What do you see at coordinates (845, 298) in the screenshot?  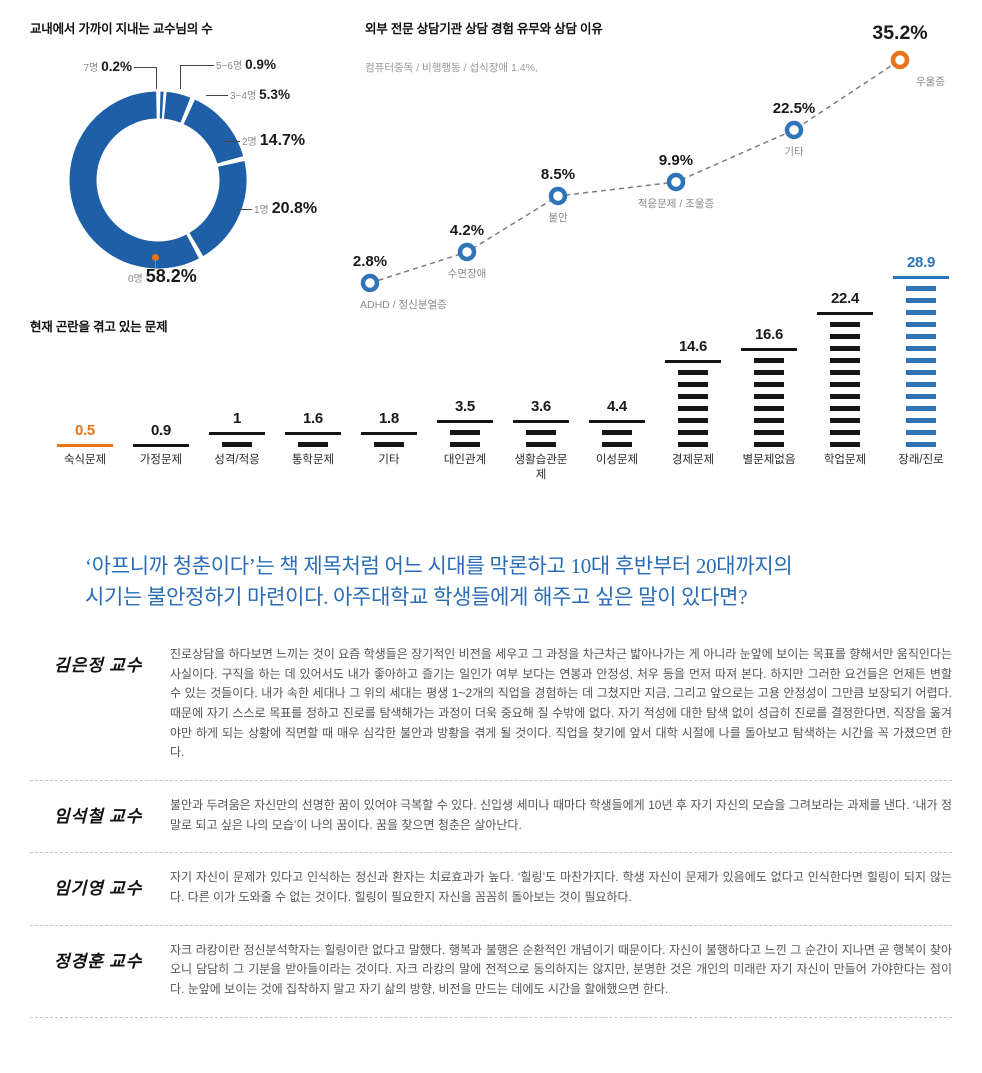 I see `bar-value: 22.4` at bounding box center [845, 298].